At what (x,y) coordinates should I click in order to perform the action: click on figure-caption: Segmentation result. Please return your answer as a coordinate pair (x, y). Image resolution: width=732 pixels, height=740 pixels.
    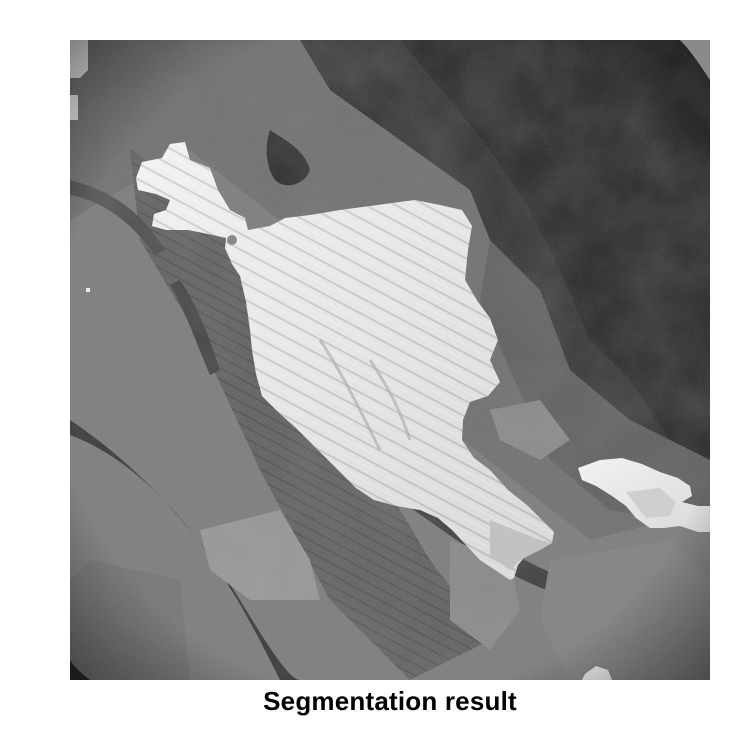
    Looking at the image, I should click on (390, 701).